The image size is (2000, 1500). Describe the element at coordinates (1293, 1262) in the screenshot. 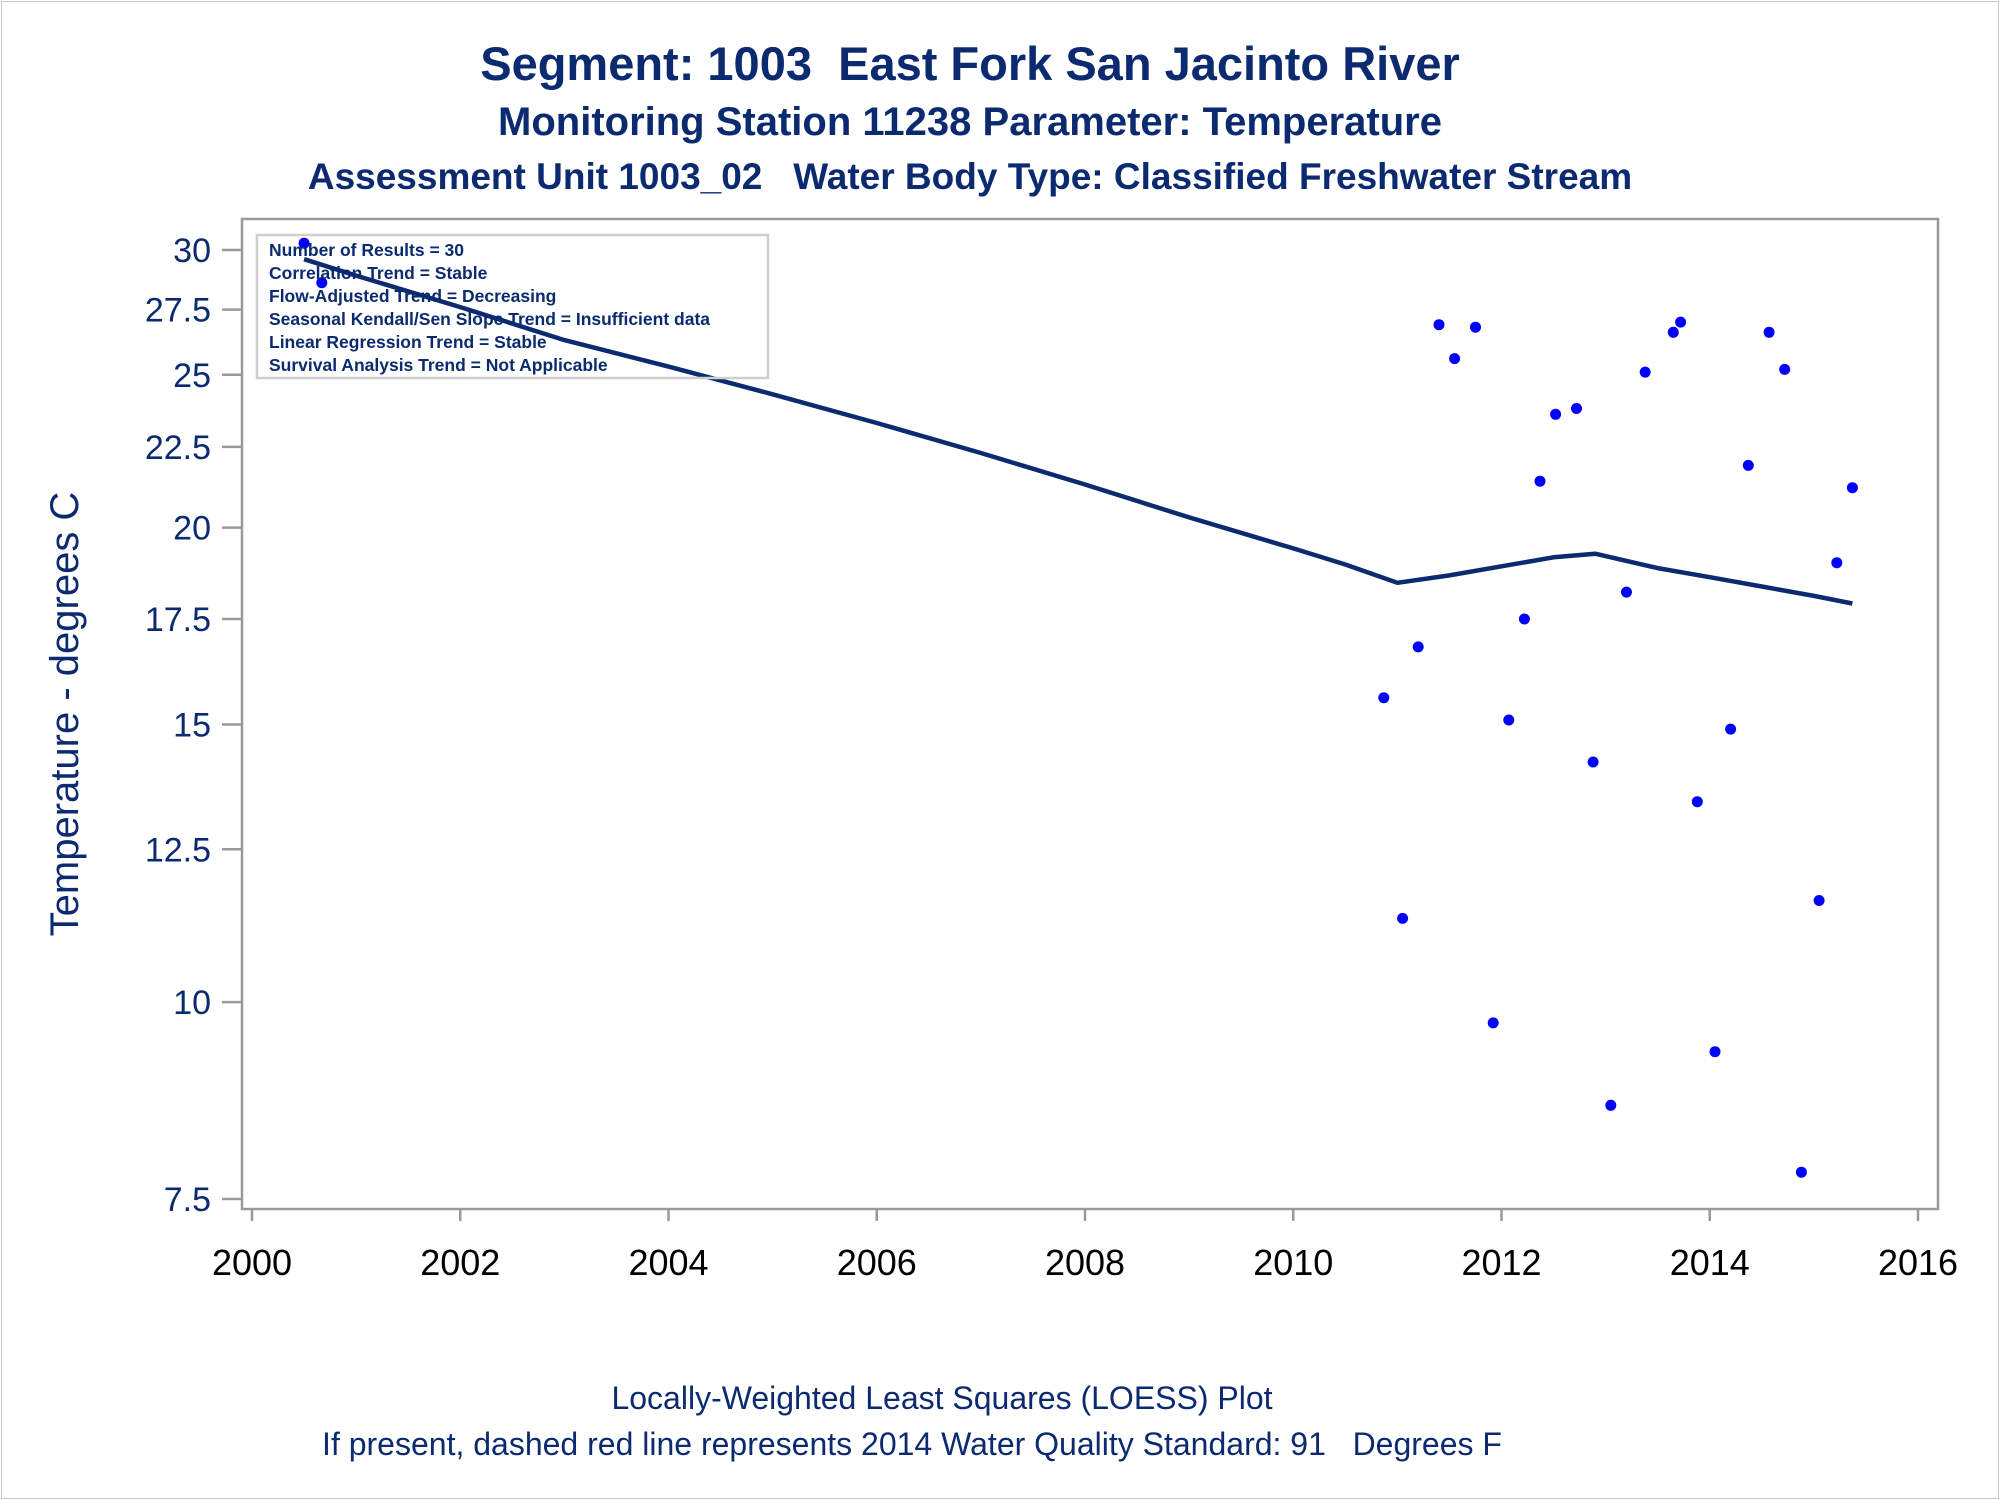

I see `x-tick-label: 2010` at that location.